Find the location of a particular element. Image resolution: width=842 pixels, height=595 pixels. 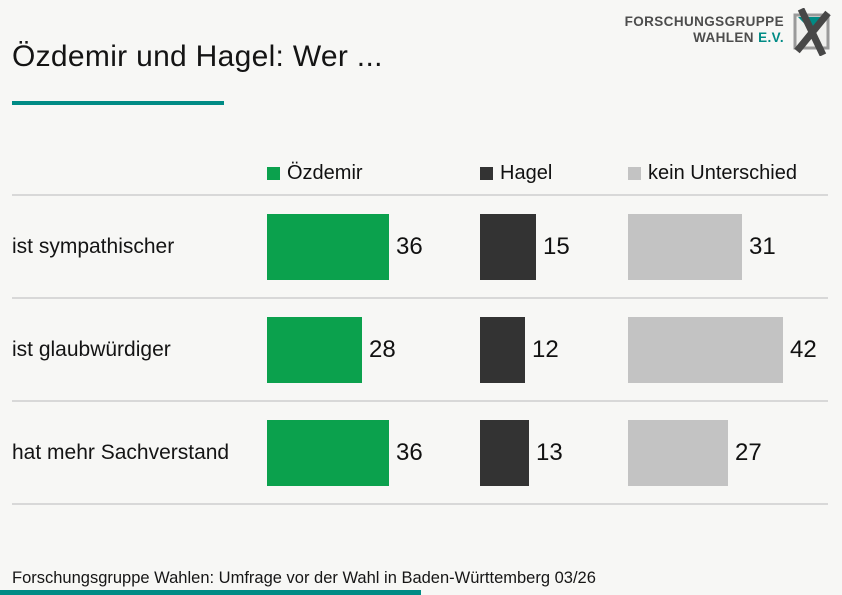

legend-swatch-hagel is located at coordinates (486, 173).